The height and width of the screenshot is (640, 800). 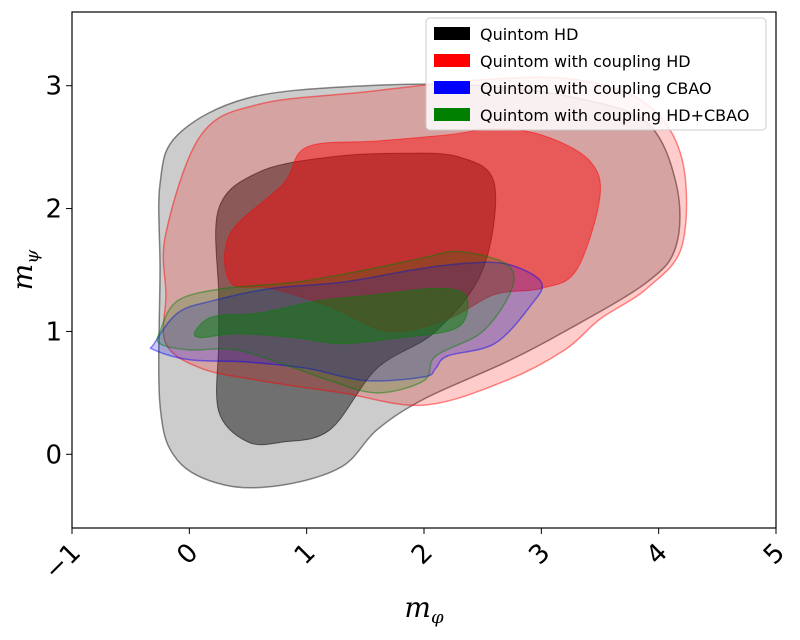 What do you see at coordinates (331, 316) in the screenshot?
I see `contour-68-quintom-with-coupling-hd-cbao` at bounding box center [331, 316].